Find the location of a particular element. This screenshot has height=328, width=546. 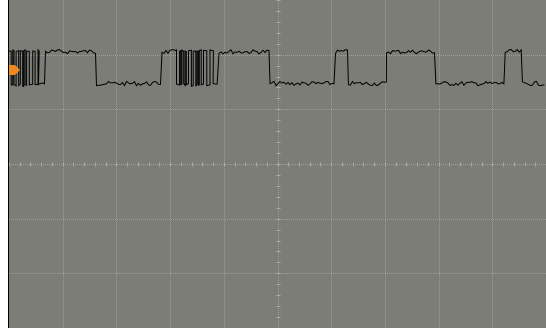

marker-shape is located at coordinates (14, 70).